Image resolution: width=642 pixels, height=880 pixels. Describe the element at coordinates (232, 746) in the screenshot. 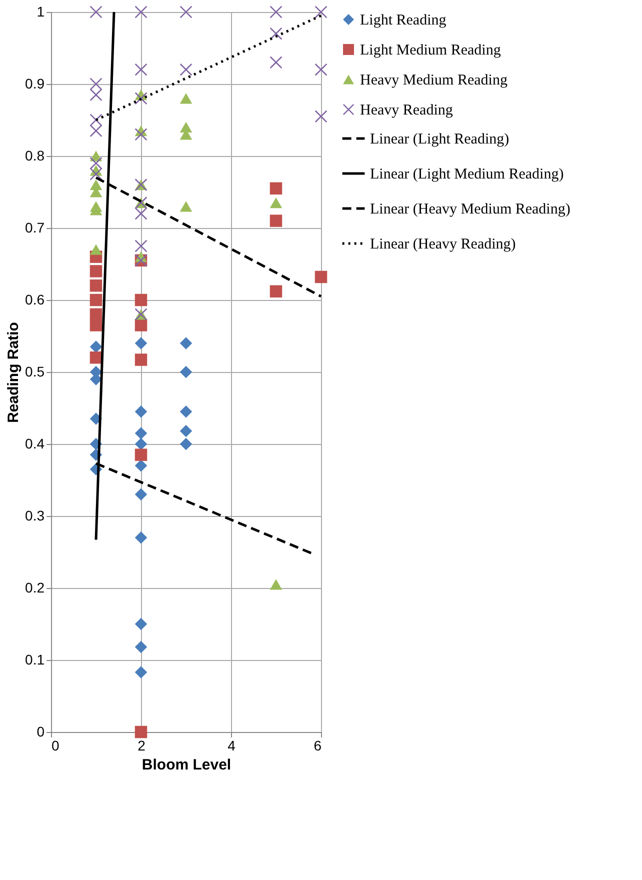

I see `x-tick-label: 4` at that location.